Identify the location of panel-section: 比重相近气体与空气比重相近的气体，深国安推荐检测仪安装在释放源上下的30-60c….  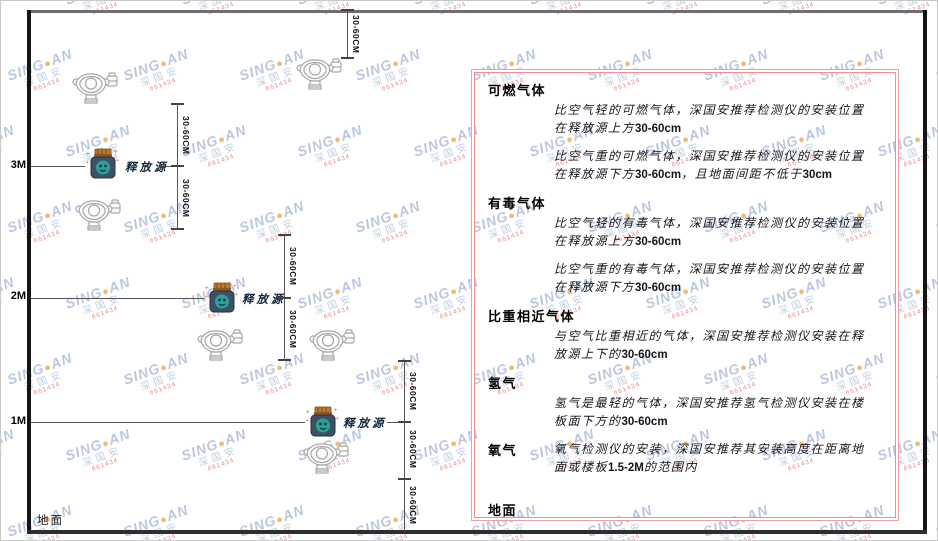
(685, 339).